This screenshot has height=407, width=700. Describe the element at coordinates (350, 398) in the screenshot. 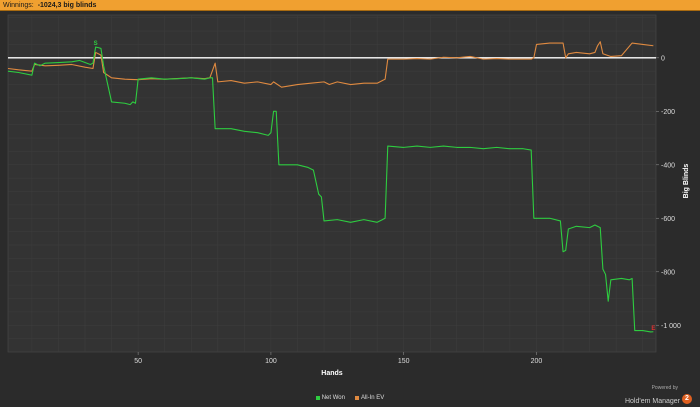

I see `chart-legend: Net Won All-In EV` at that location.